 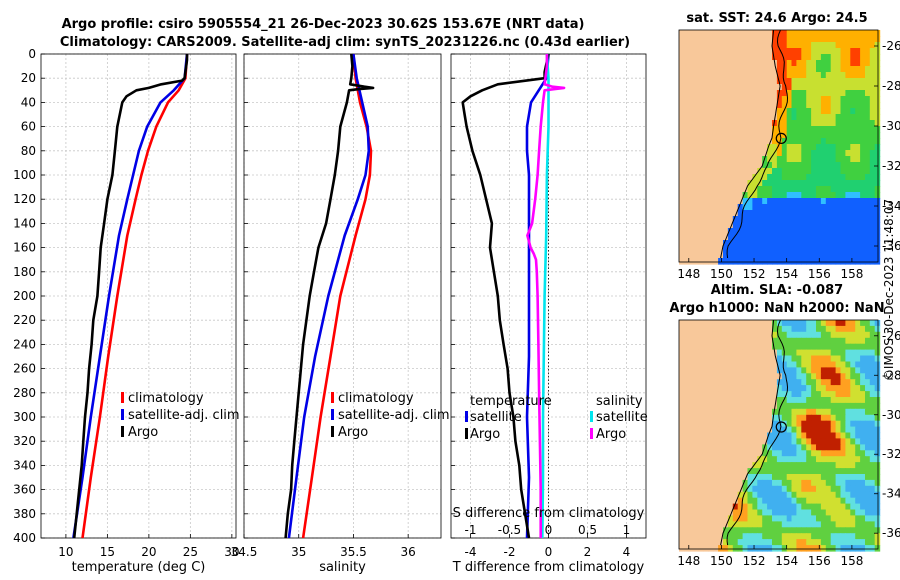 I want to click on y-tick-label: 260, so click(x=24, y=369).